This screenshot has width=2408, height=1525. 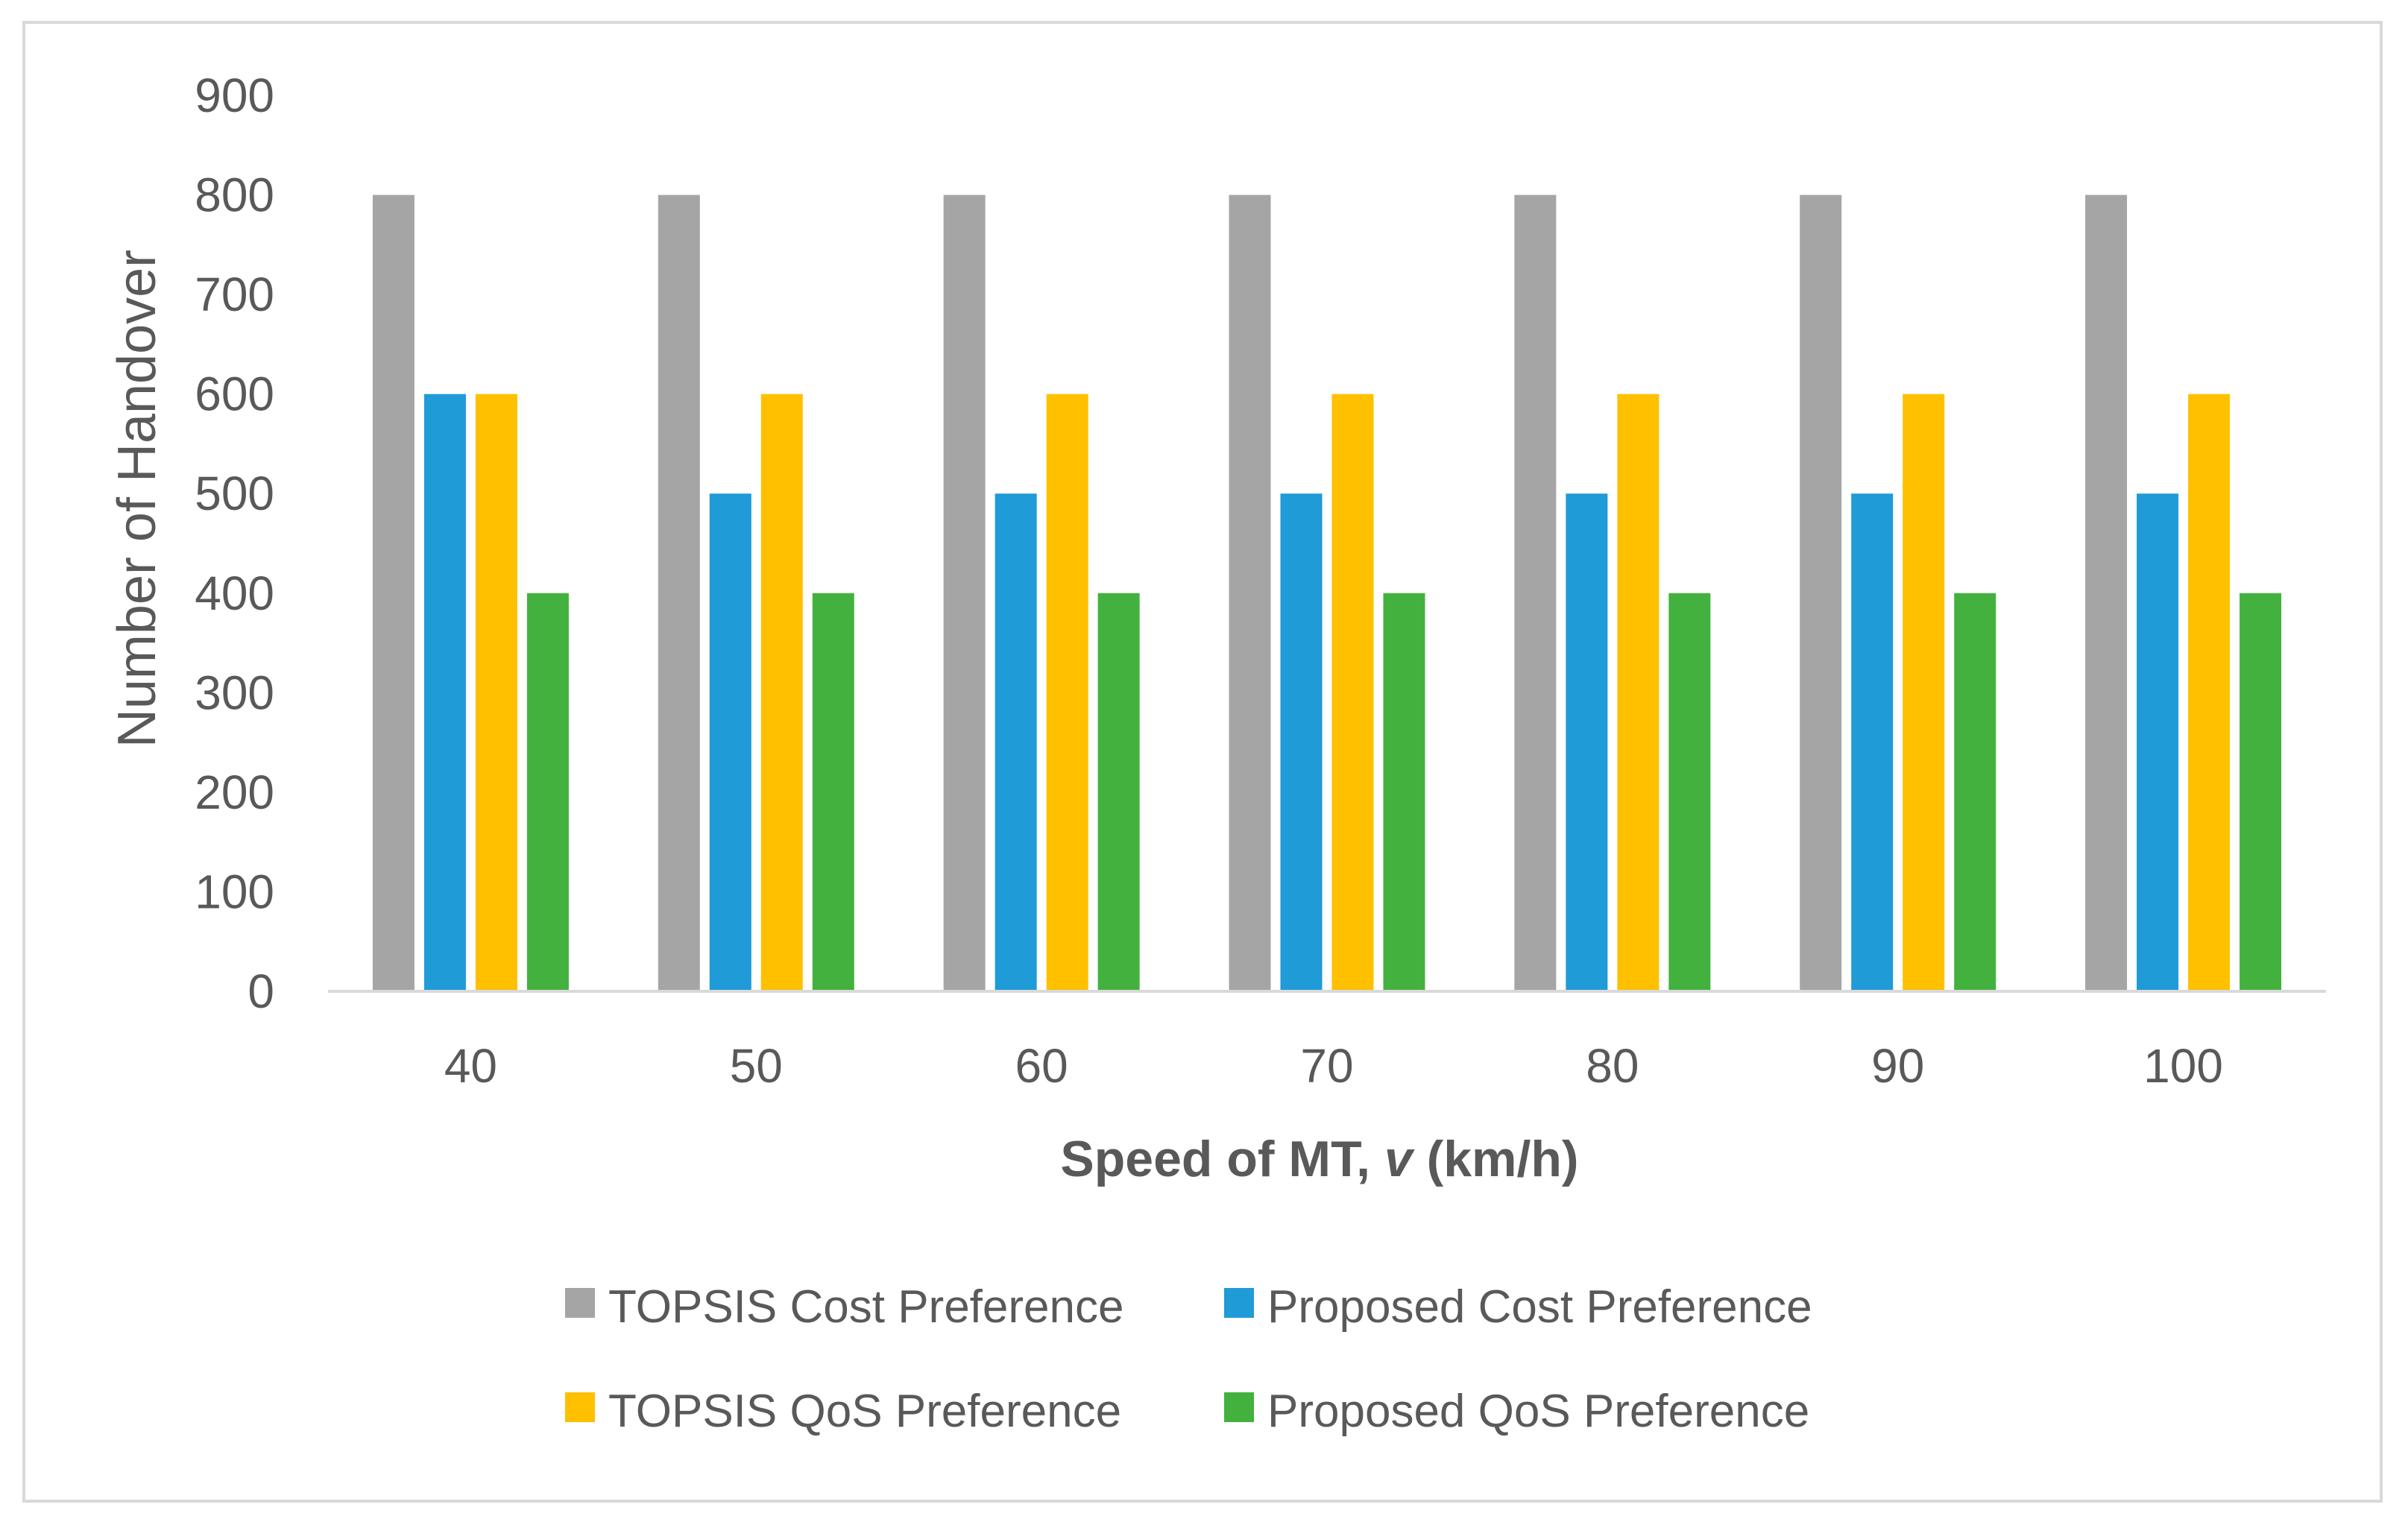 What do you see at coordinates (234, 792) in the screenshot?
I see `y-tick-label: 200` at bounding box center [234, 792].